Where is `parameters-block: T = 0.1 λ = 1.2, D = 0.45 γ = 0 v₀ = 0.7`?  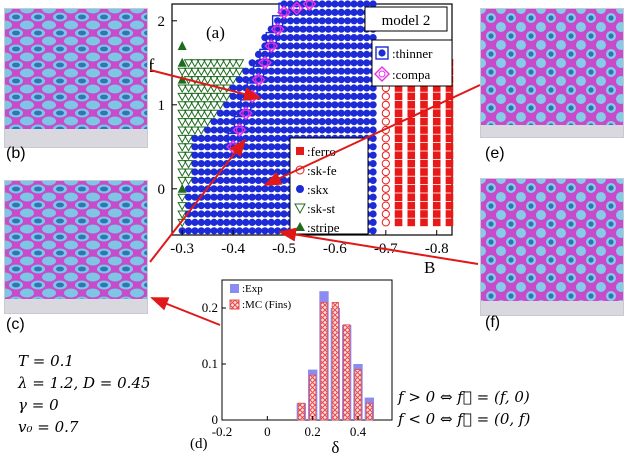 parameters-block: T = 0.1 λ = 1.2, D = 0.45 γ = 0 v₀ = 0.7 is located at coordinates (84, 394).